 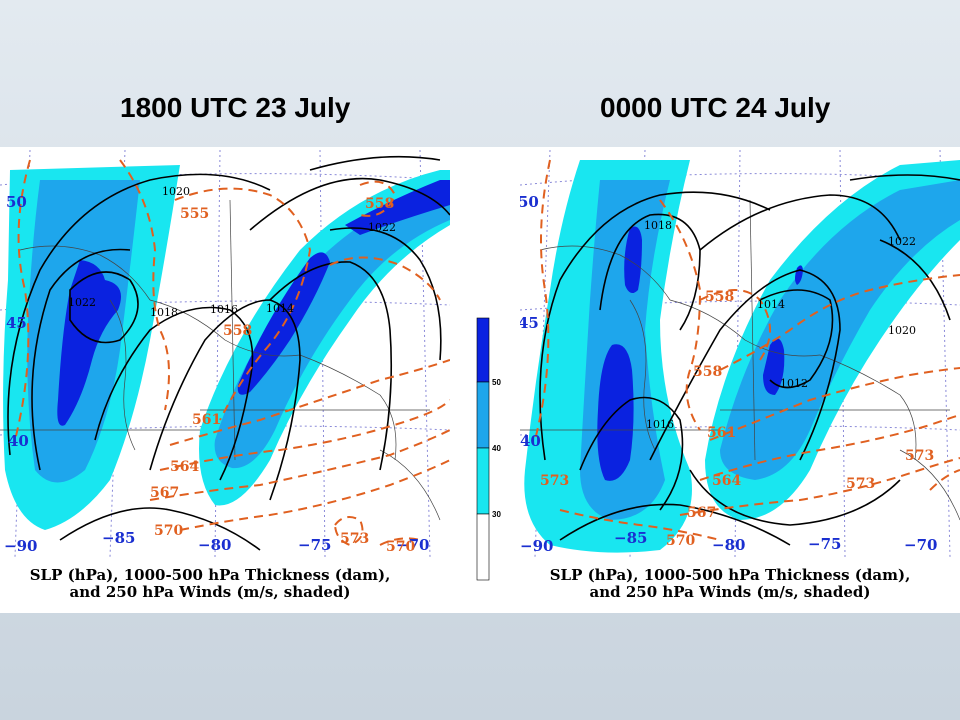 I want to click on thickness-label-right-567: 567, so click(x=701, y=513).